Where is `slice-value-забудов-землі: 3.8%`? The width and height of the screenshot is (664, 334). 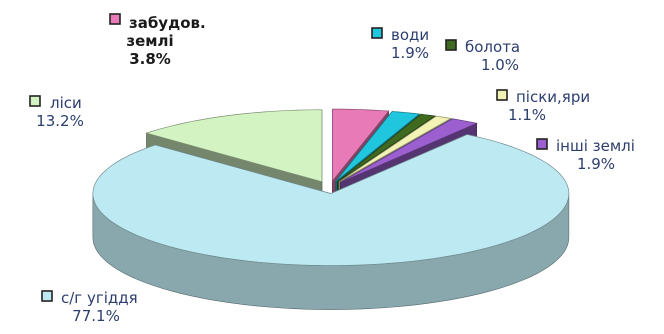
slice-value-забудов-землі: 3.8% is located at coordinates (150, 59).